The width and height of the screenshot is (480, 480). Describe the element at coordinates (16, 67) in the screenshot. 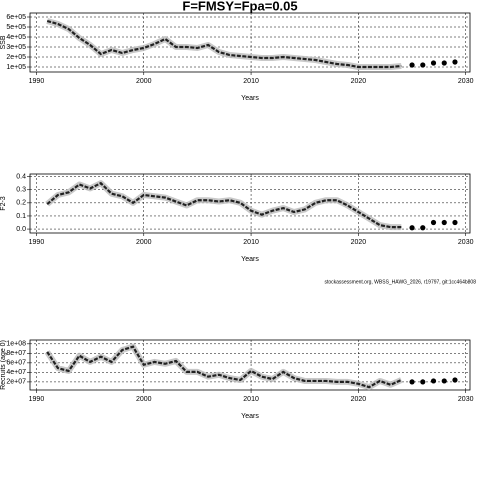

I see `y-tick-label: 1e+05` at that location.